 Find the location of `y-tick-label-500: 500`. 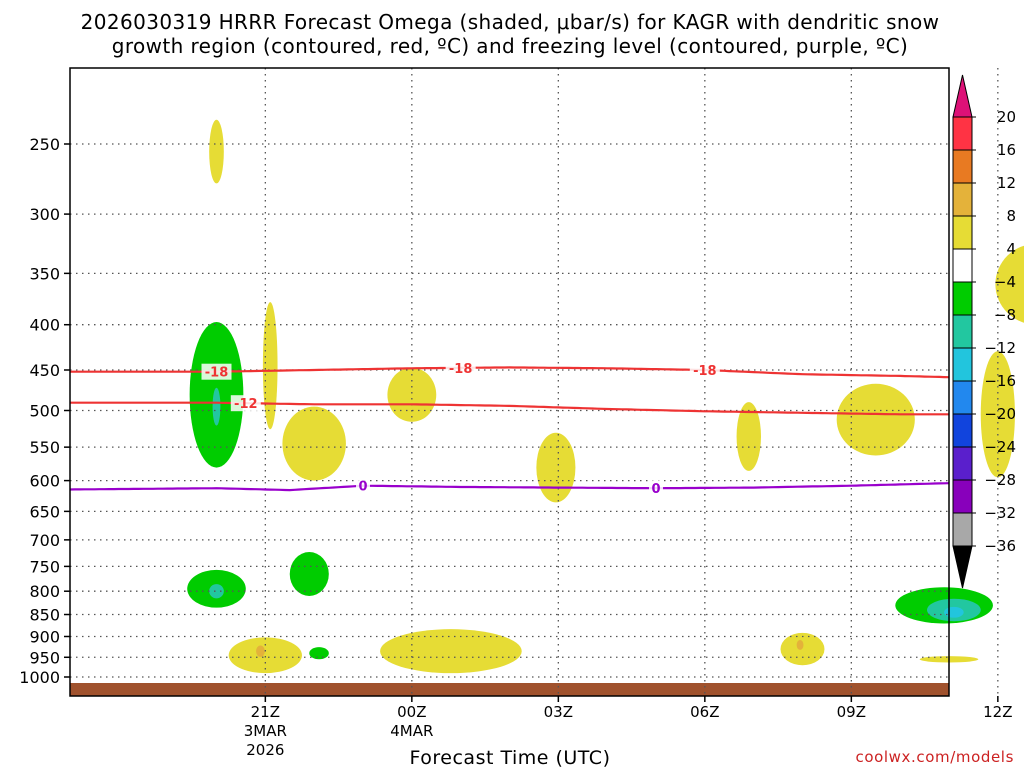

y-tick-label-500: 500 is located at coordinates (44, 411).